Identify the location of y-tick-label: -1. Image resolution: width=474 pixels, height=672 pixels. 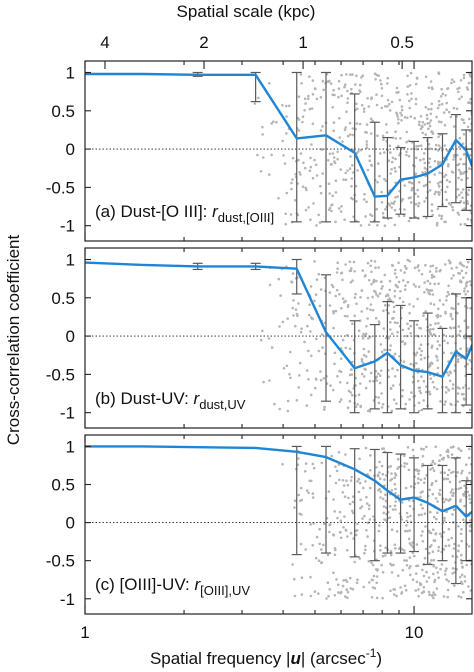
(67, 226).